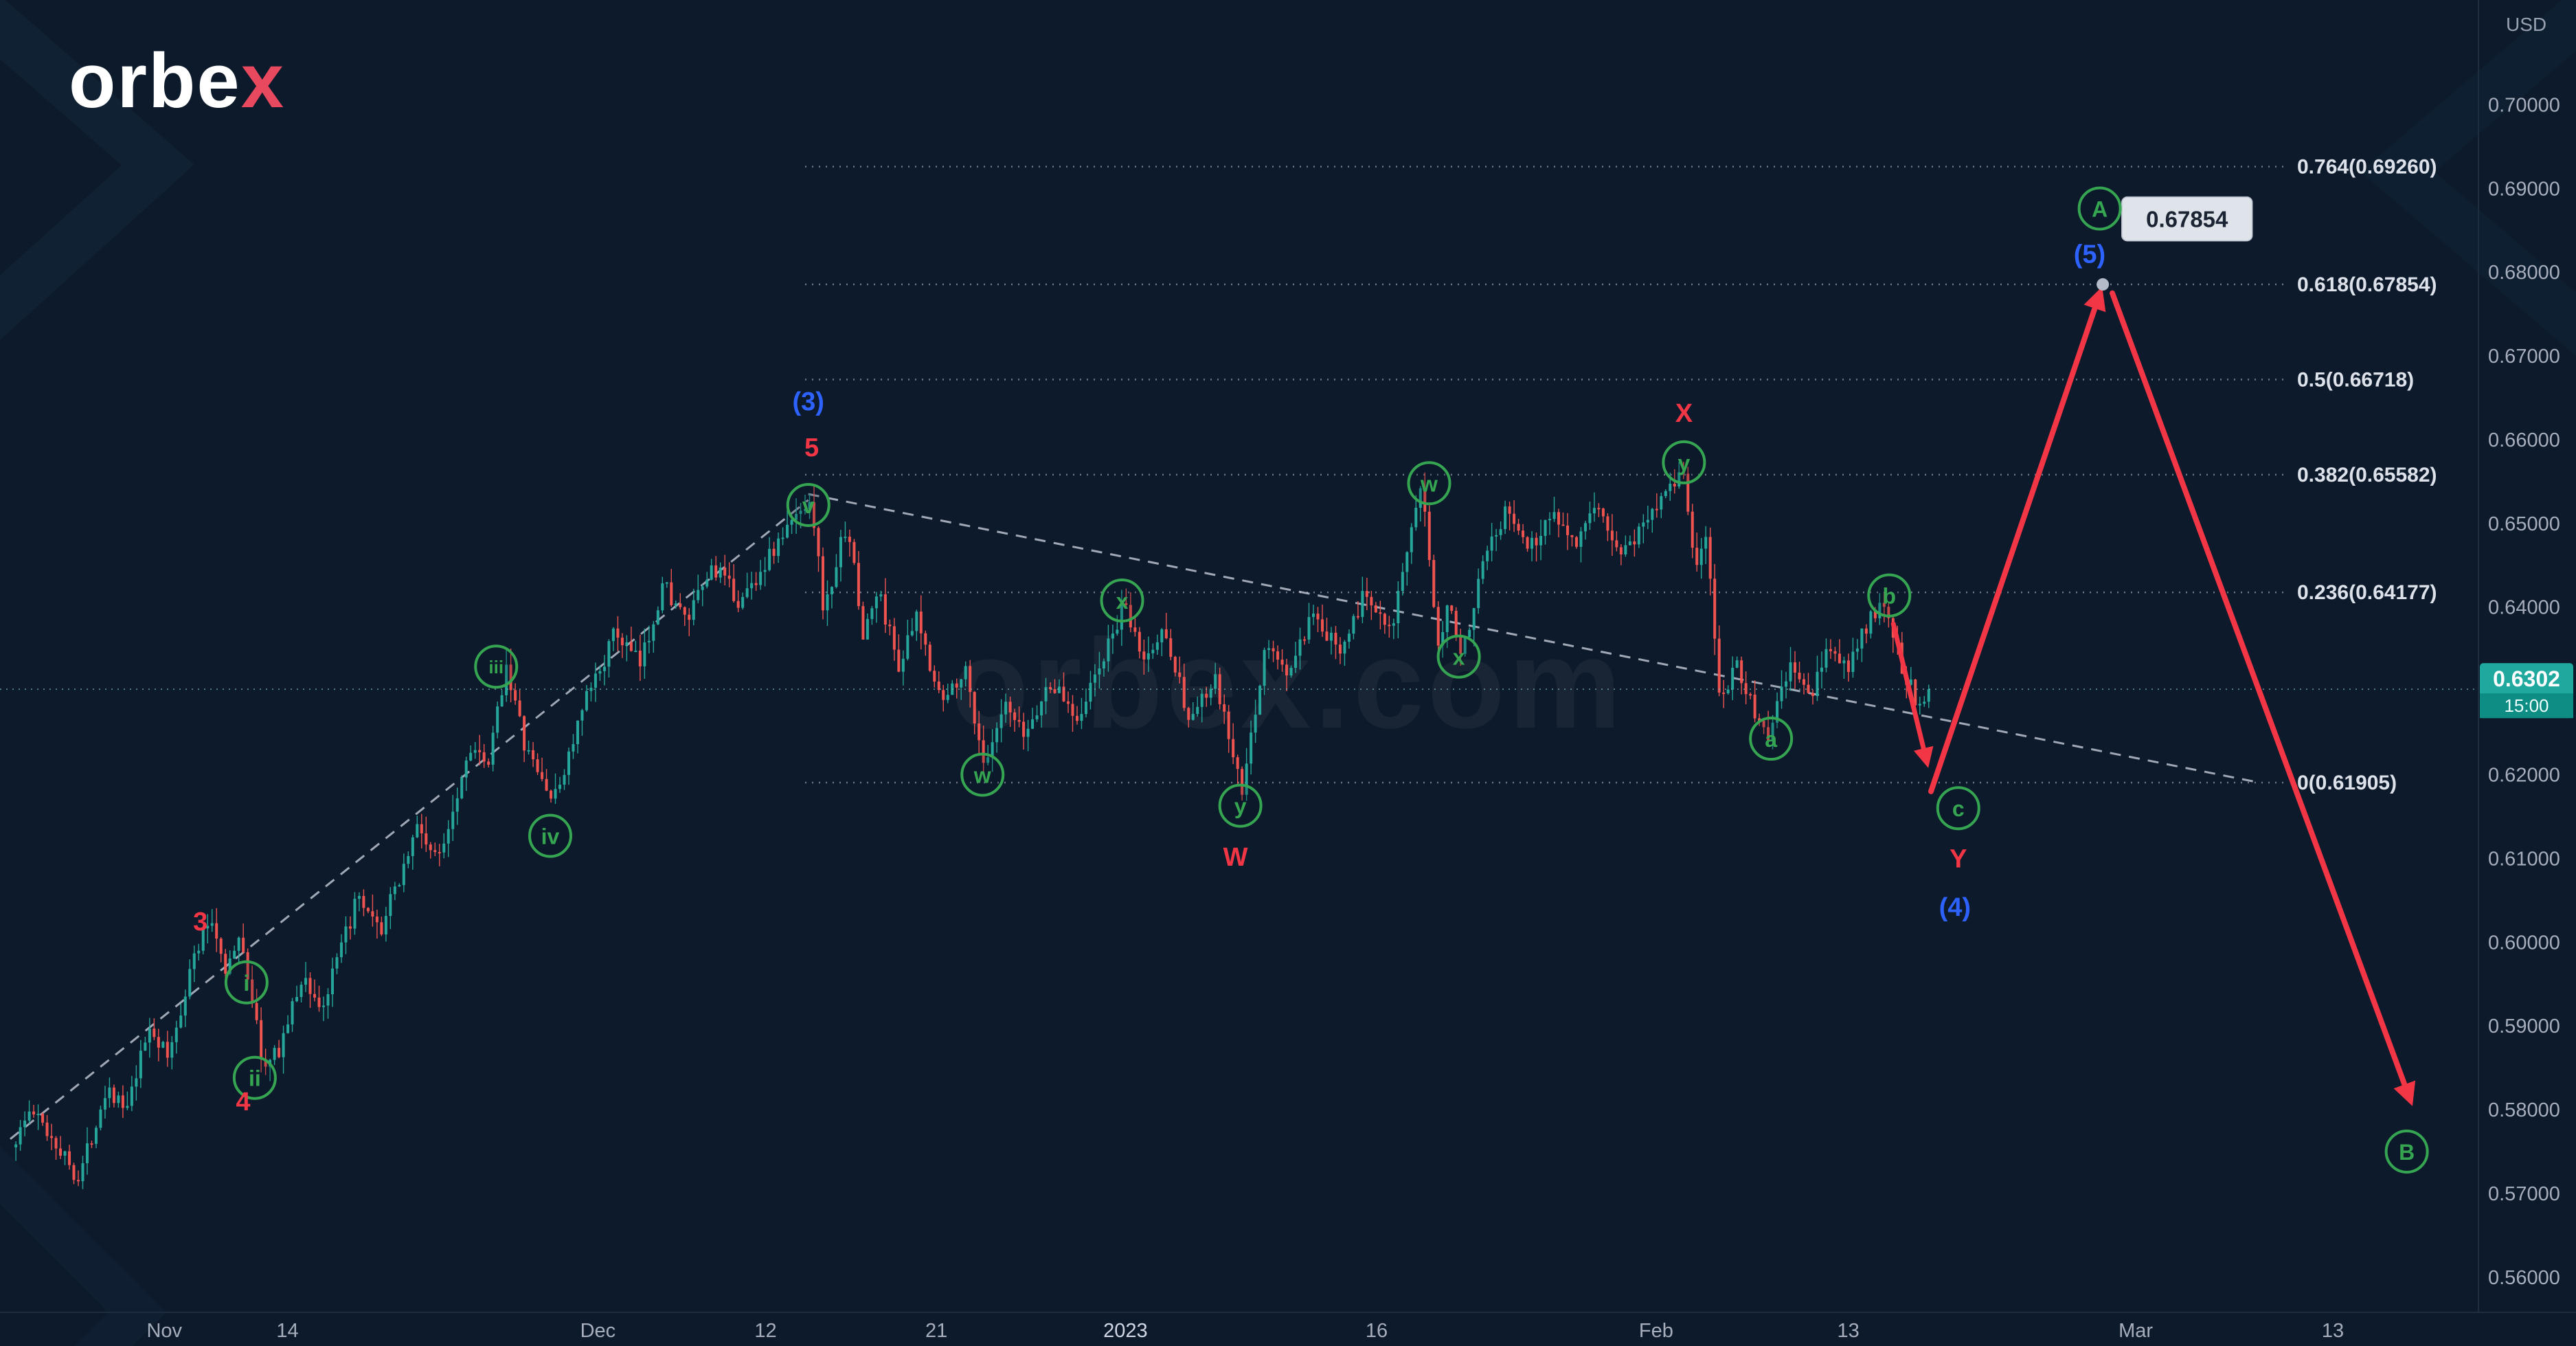  I want to click on svg-text: B, so click(2407, 1152).